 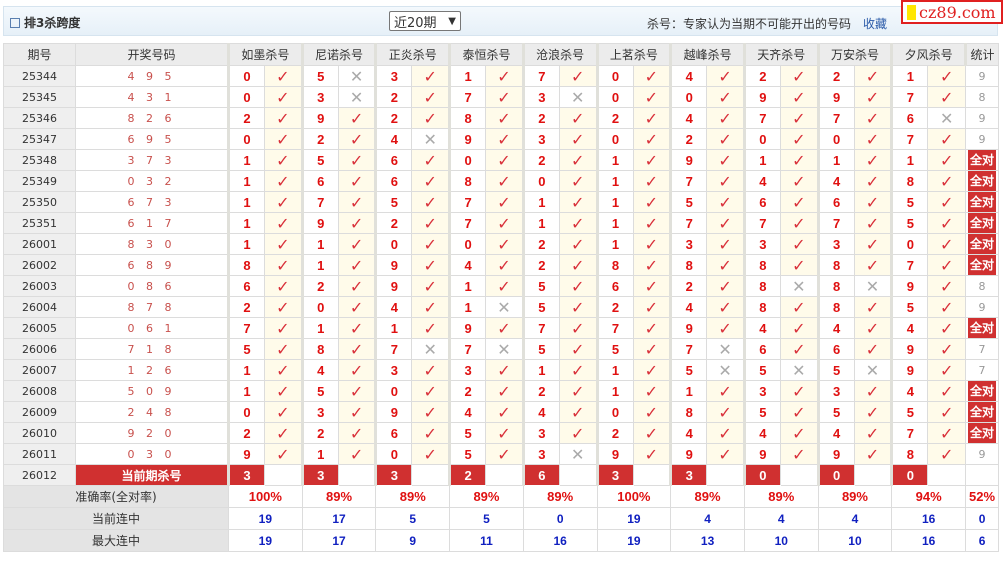 I want to click on kill-number: 9, so click(x=393, y=265).